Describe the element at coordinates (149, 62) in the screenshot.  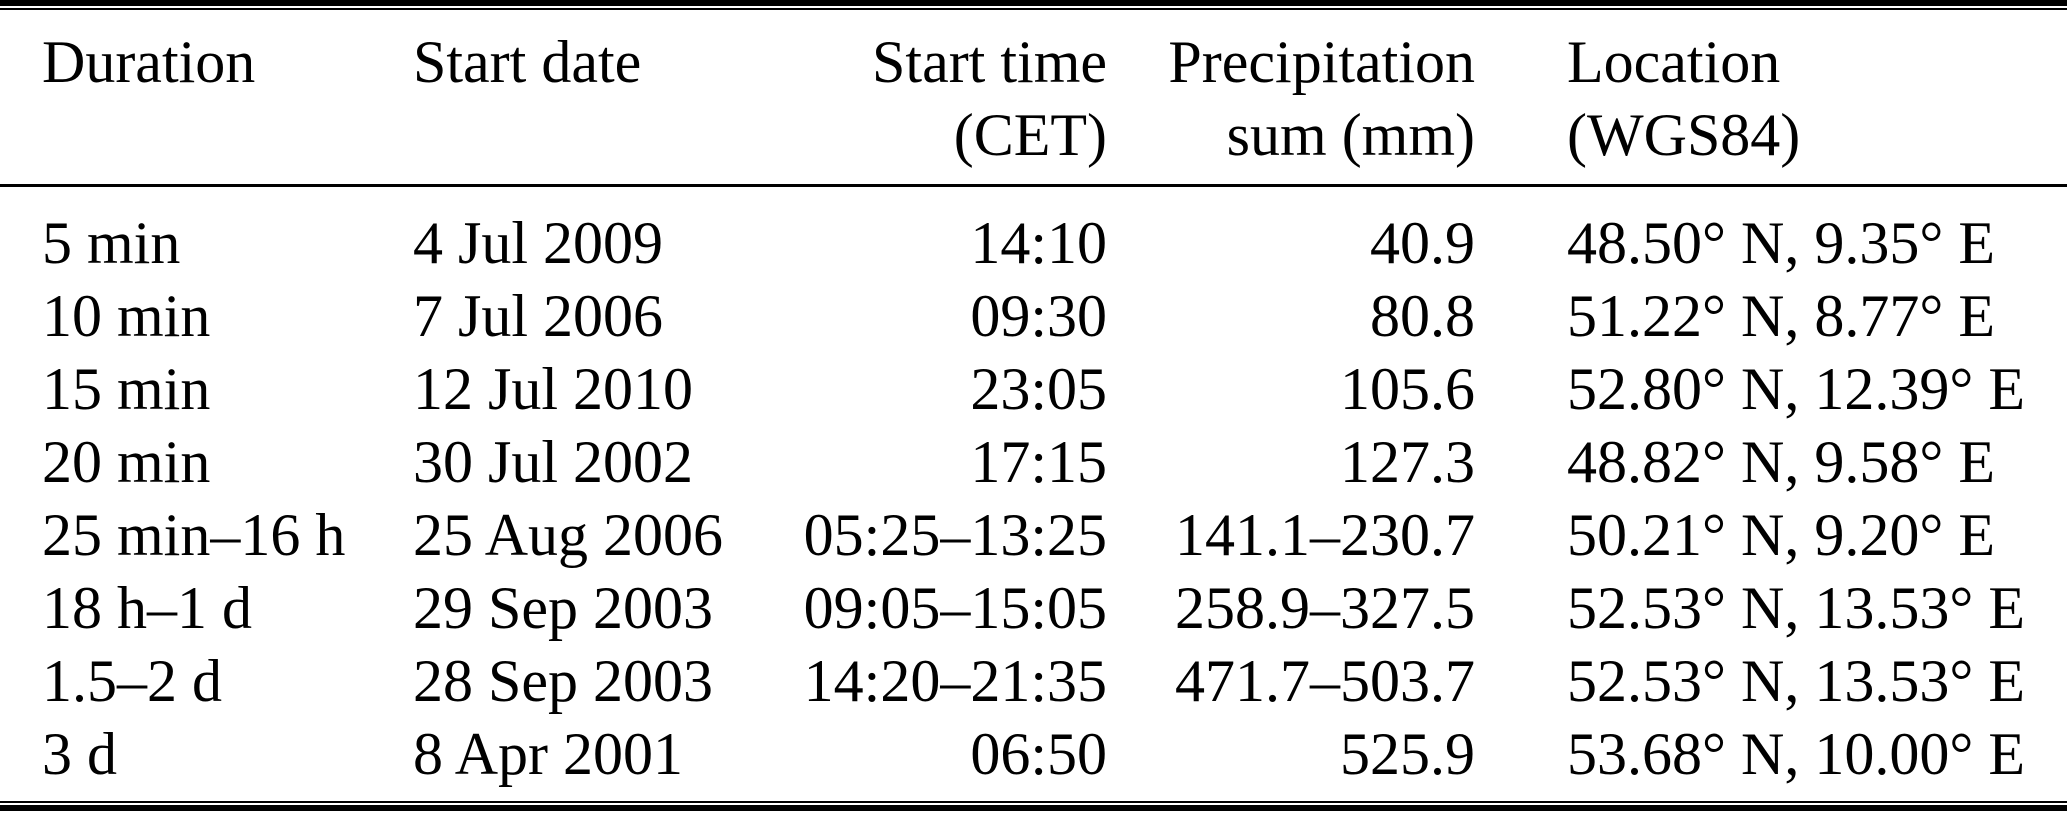
I see `column-header-line1: Duration` at that location.